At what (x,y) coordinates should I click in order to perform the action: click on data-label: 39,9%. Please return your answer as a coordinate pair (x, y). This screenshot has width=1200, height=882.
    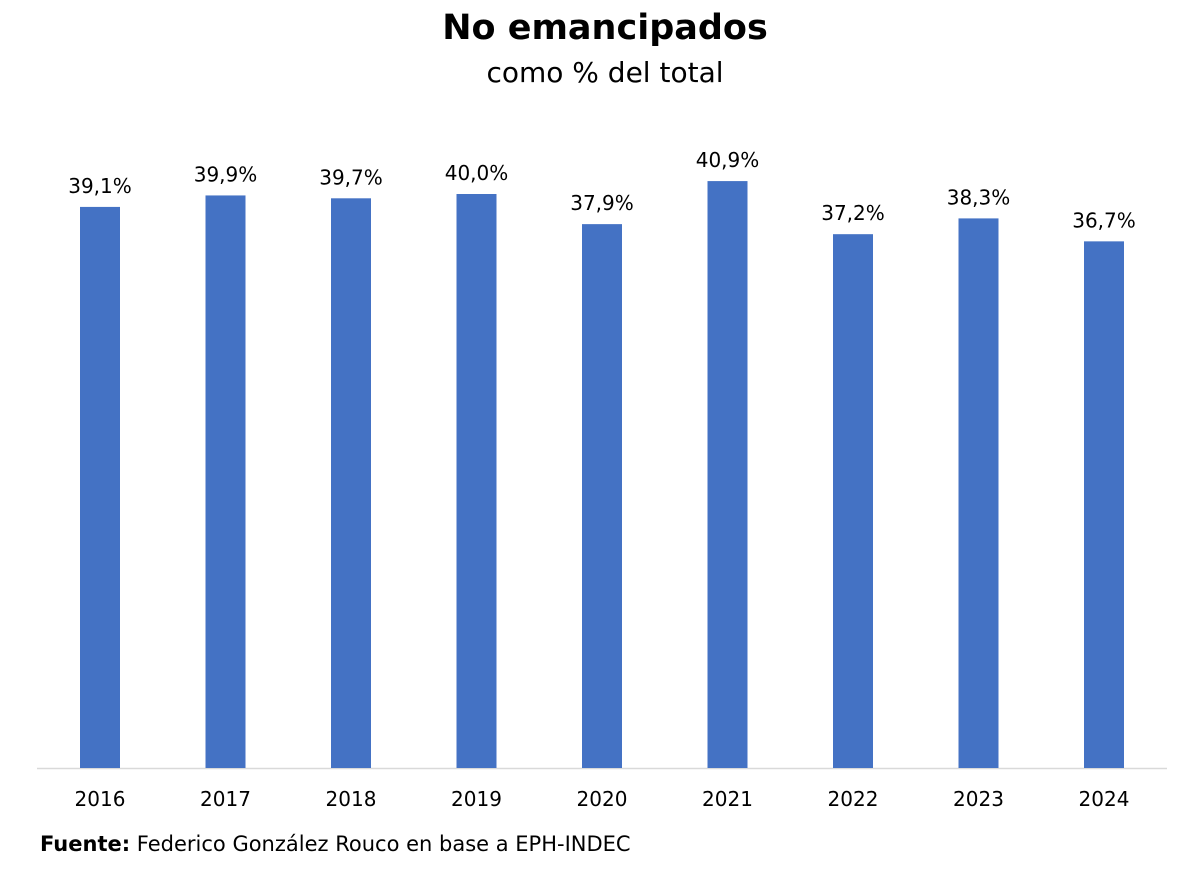
    Looking at the image, I should click on (226, 174).